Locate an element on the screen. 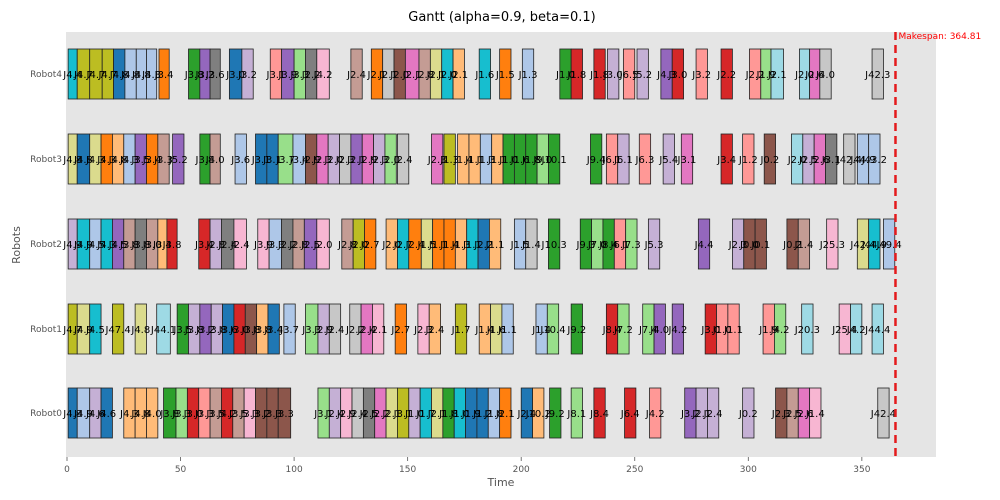 The image size is (1000, 500). task-label: J1.4 is located at coordinates (804, 245).